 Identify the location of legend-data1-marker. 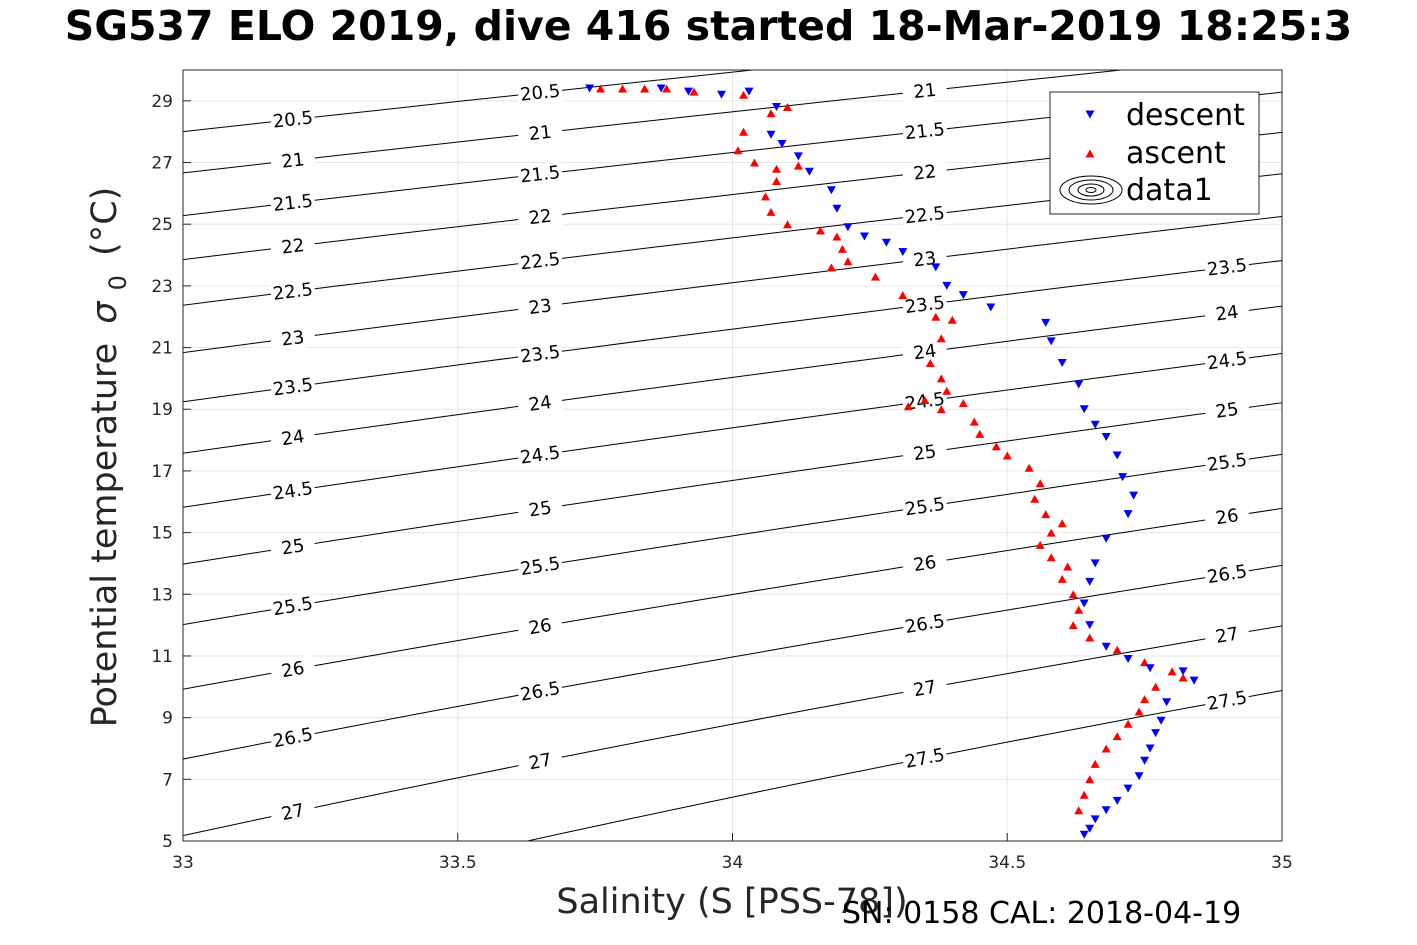
(1091, 190).